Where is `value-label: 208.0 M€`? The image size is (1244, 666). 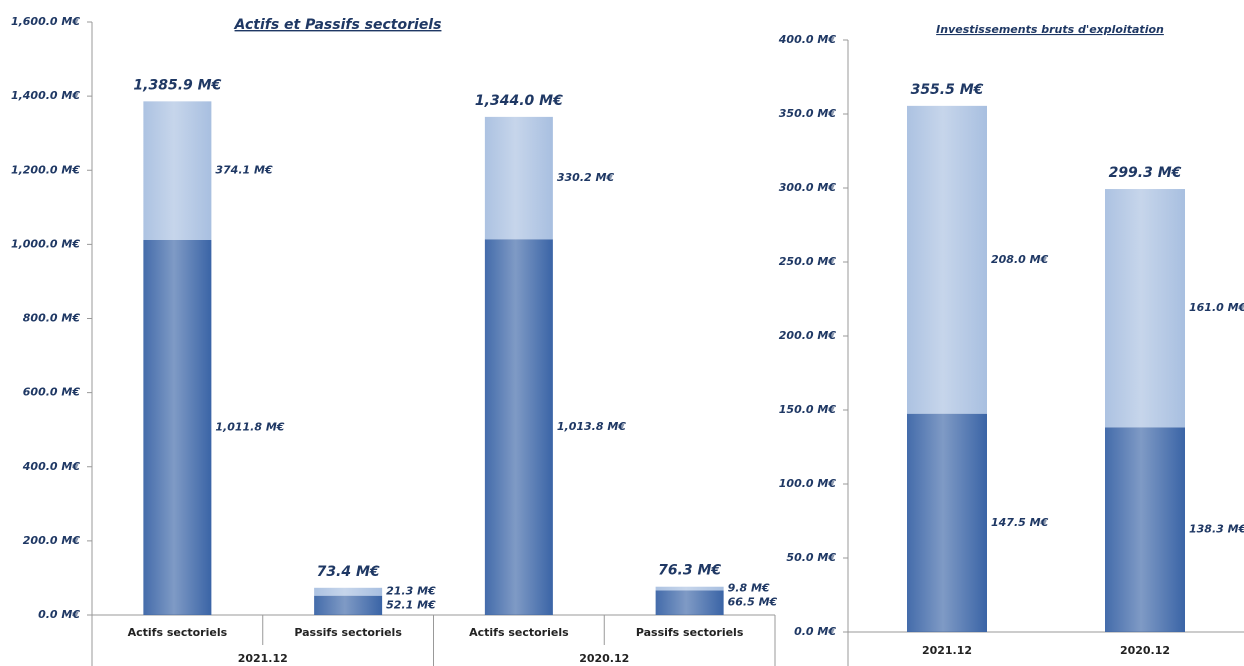
value-label: 208.0 M€ is located at coordinates (1020, 259).